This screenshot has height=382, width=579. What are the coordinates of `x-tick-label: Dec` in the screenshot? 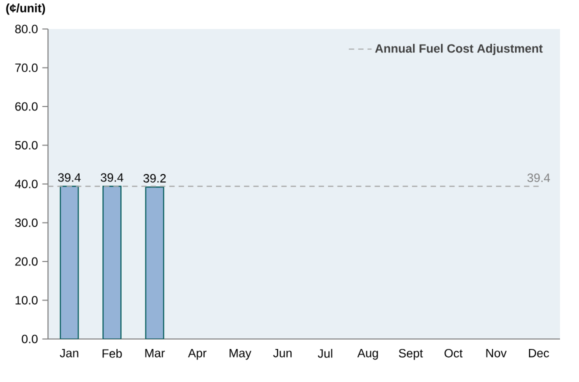 It's located at (539, 353).